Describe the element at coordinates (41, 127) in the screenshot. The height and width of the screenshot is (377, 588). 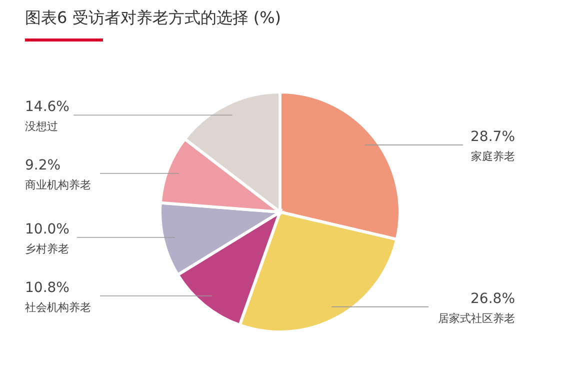
I see `slice-label: 没想过` at that location.